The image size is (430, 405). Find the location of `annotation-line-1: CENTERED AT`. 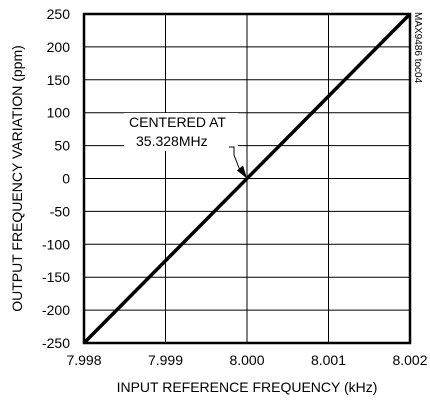

annotation-line-1: CENTERED AT is located at coordinates (177, 122).